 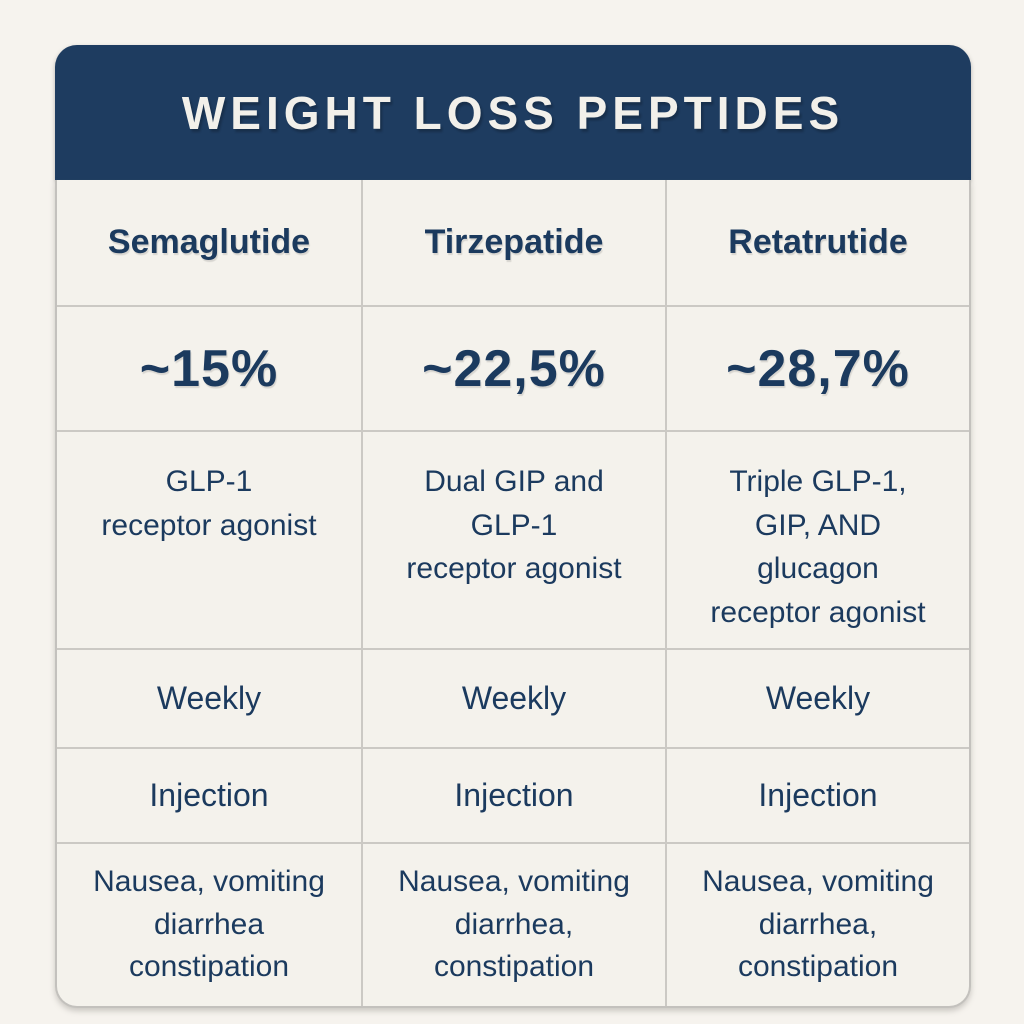 What do you see at coordinates (817, 242) in the screenshot?
I see `drug-name-cell: Retatrutide` at bounding box center [817, 242].